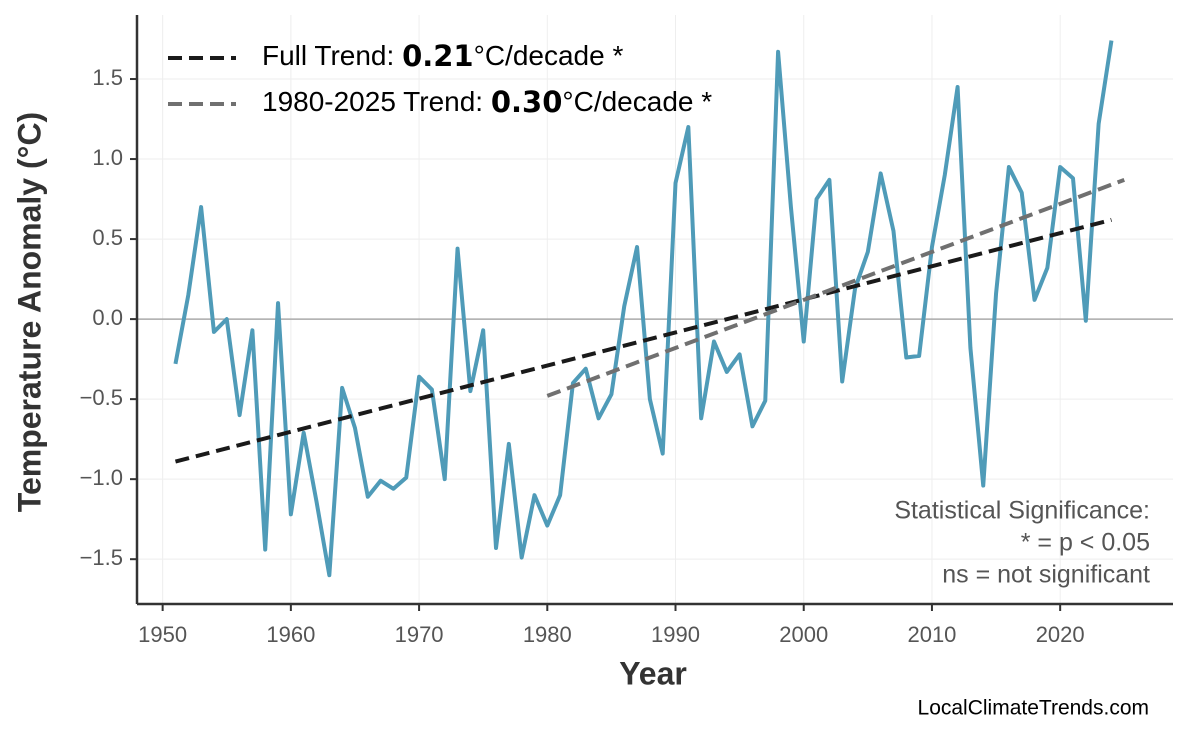 This screenshot has width=1186, height=742. Describe the element at coordinates (101, 477) in the screenshot. I see `y-tick-label: −1.0` at that location.